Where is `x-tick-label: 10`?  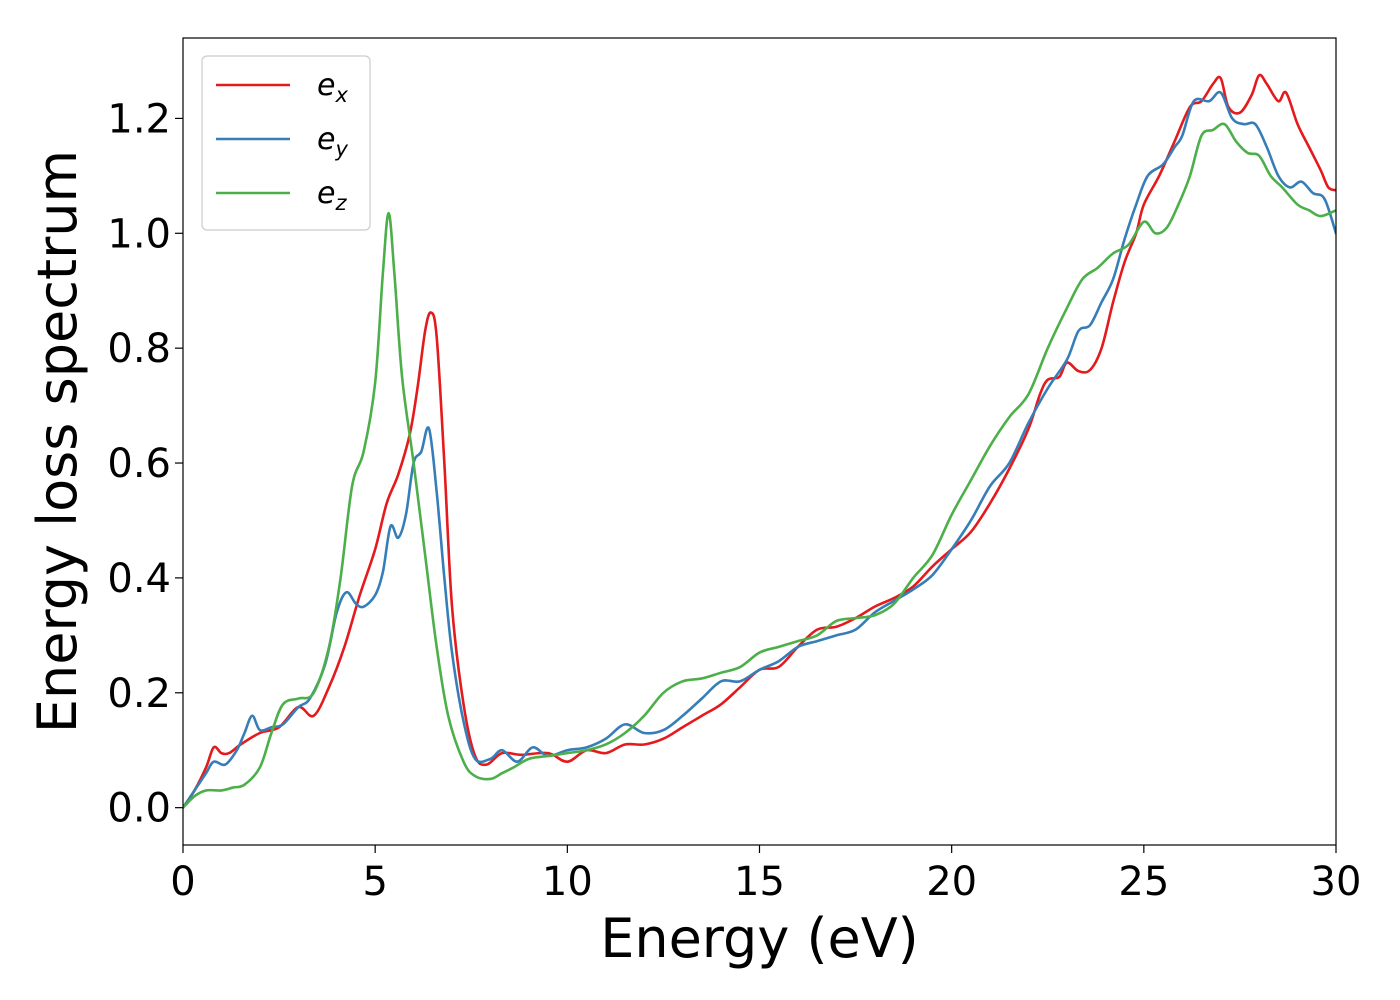
x-tick-label: 10 is located at coordinates (567, 882).